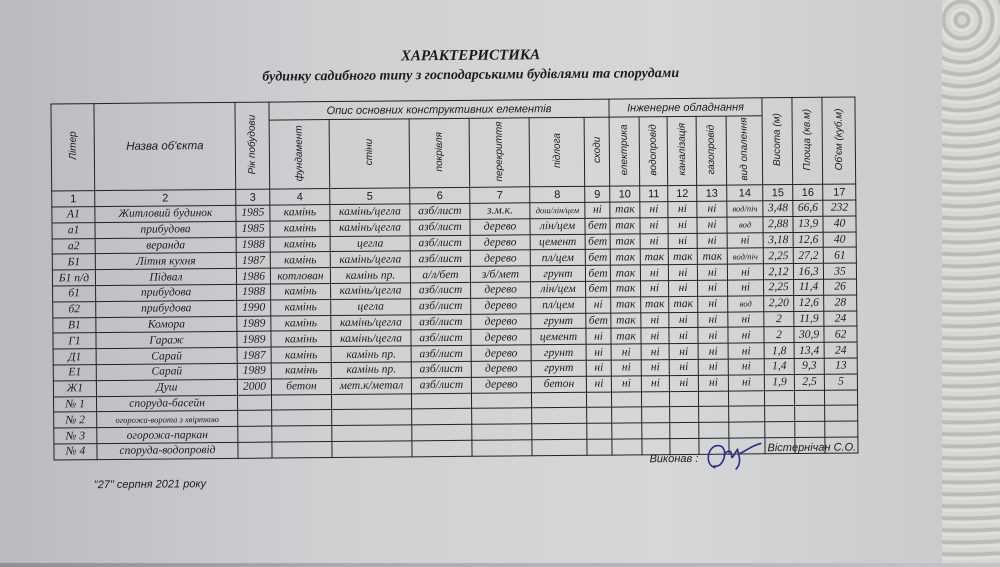 The image size is (1000, 567). I want to click on cell-roof: а/л/бет, so click(440, 274).